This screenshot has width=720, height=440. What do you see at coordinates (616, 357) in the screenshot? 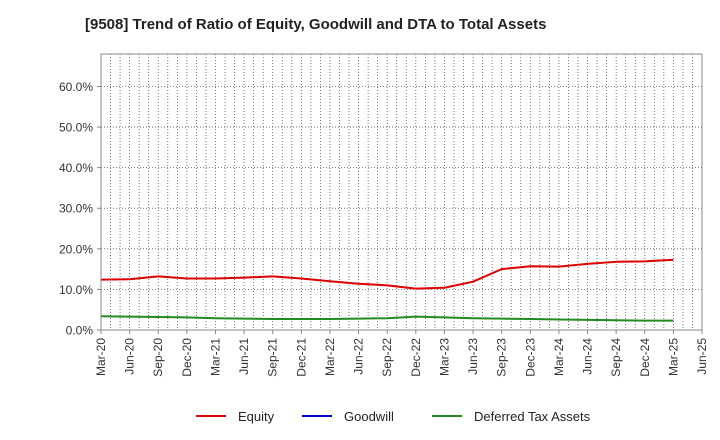
I see `x-tick-label: Sep-24` at bounding box center [616, 357].